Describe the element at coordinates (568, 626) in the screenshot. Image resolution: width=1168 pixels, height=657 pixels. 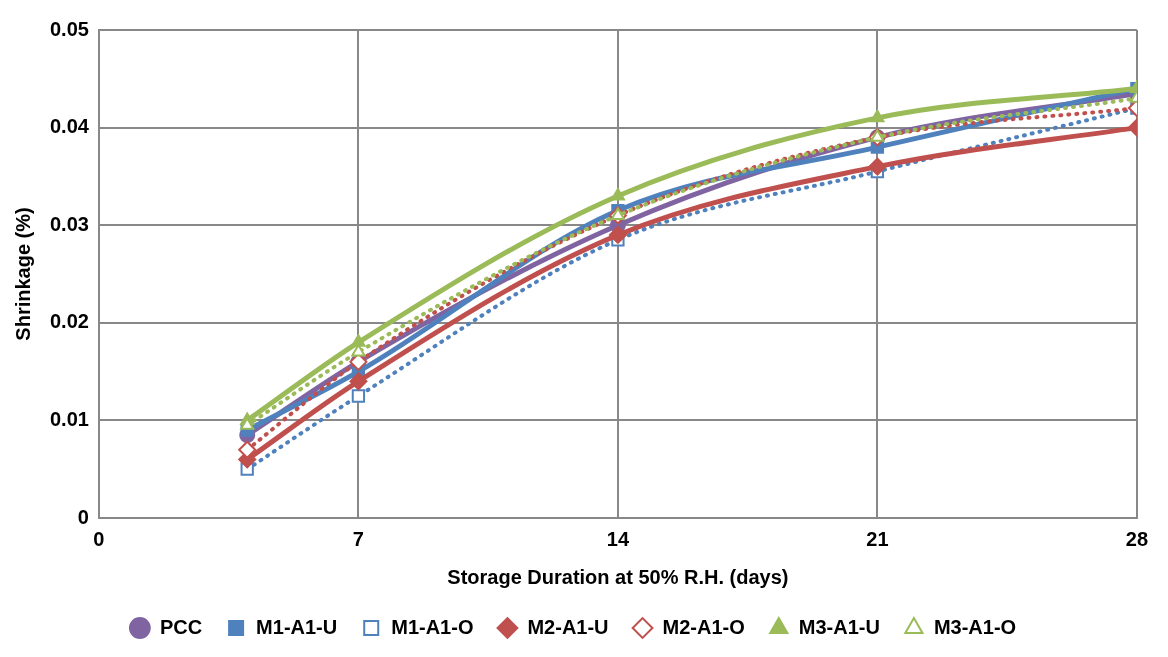
I see `legend-label: M2-A1-U` at that location.